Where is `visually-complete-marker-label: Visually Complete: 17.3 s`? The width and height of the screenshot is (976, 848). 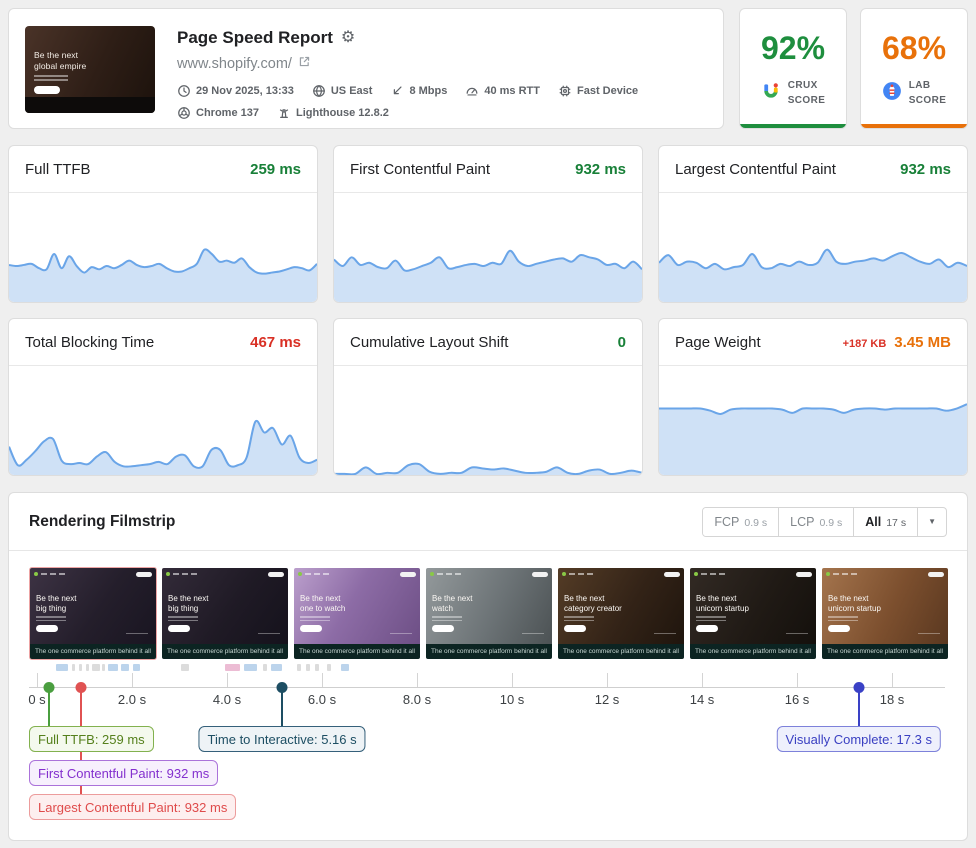
visually-complete-marker-label: Visually Complete: 17.3 s is located at coordinates (858, 739).